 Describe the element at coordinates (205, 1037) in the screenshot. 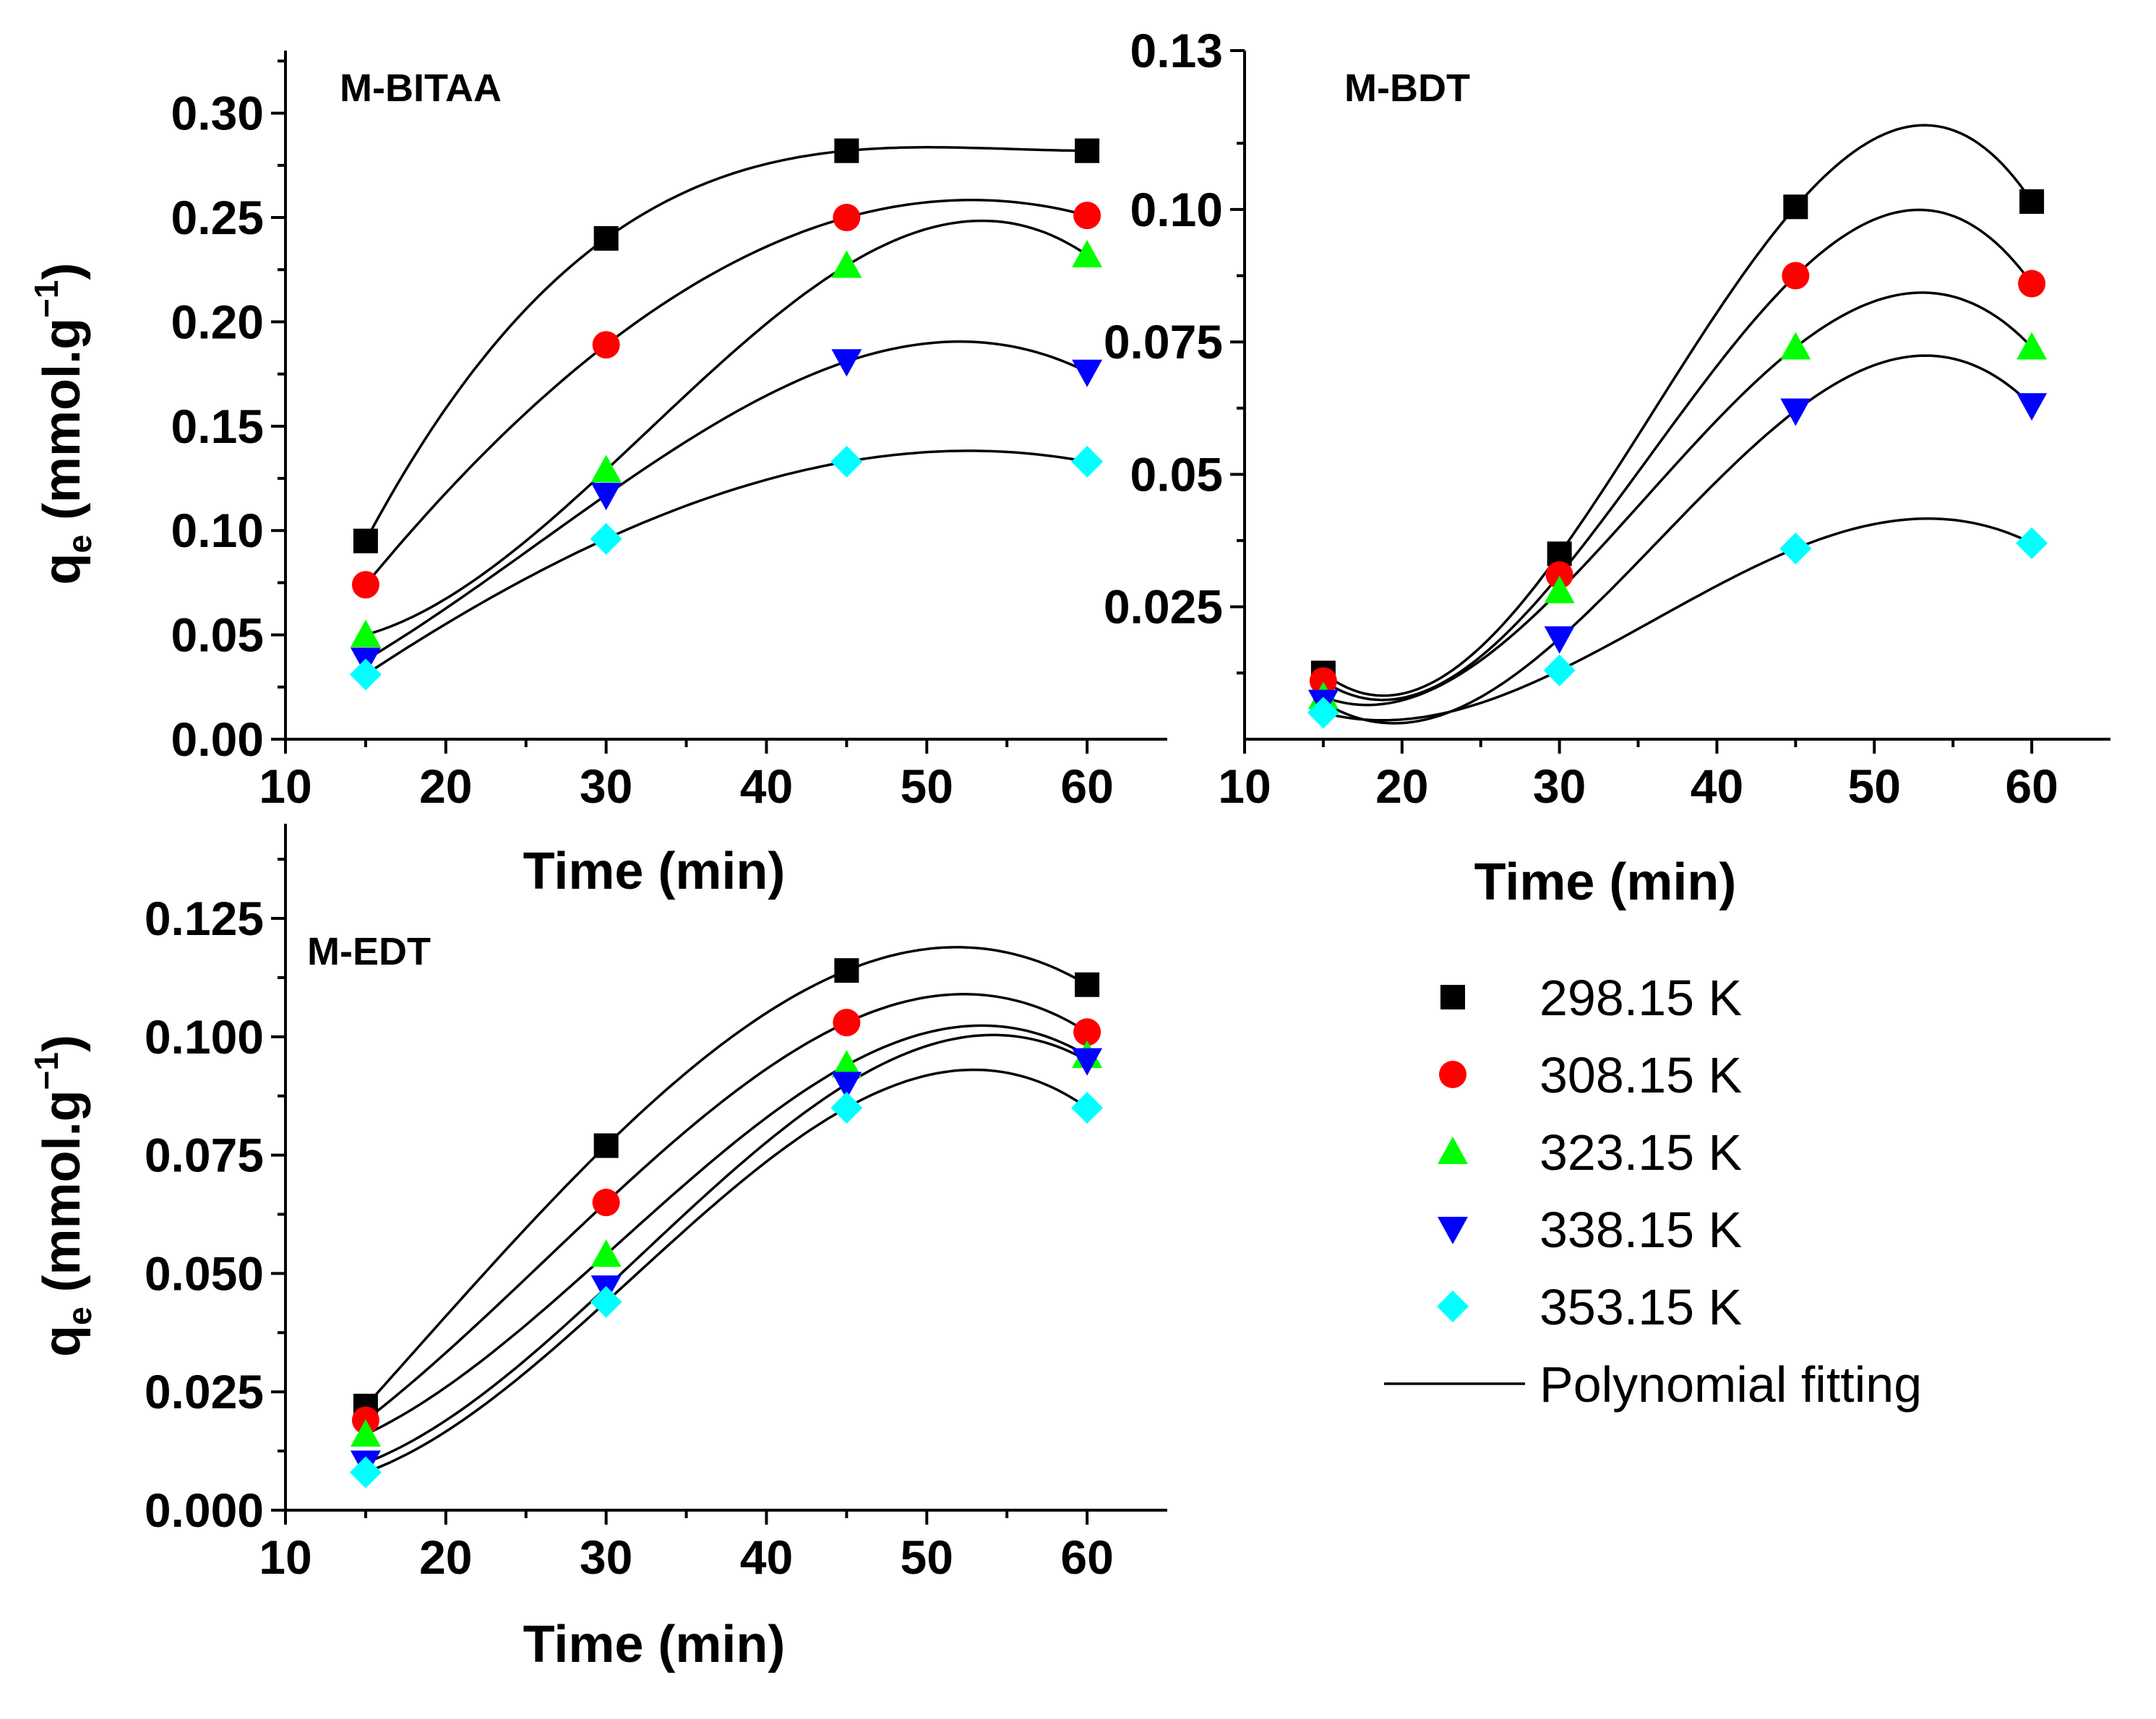

I see `y-tick-label: 0.100` at that location.